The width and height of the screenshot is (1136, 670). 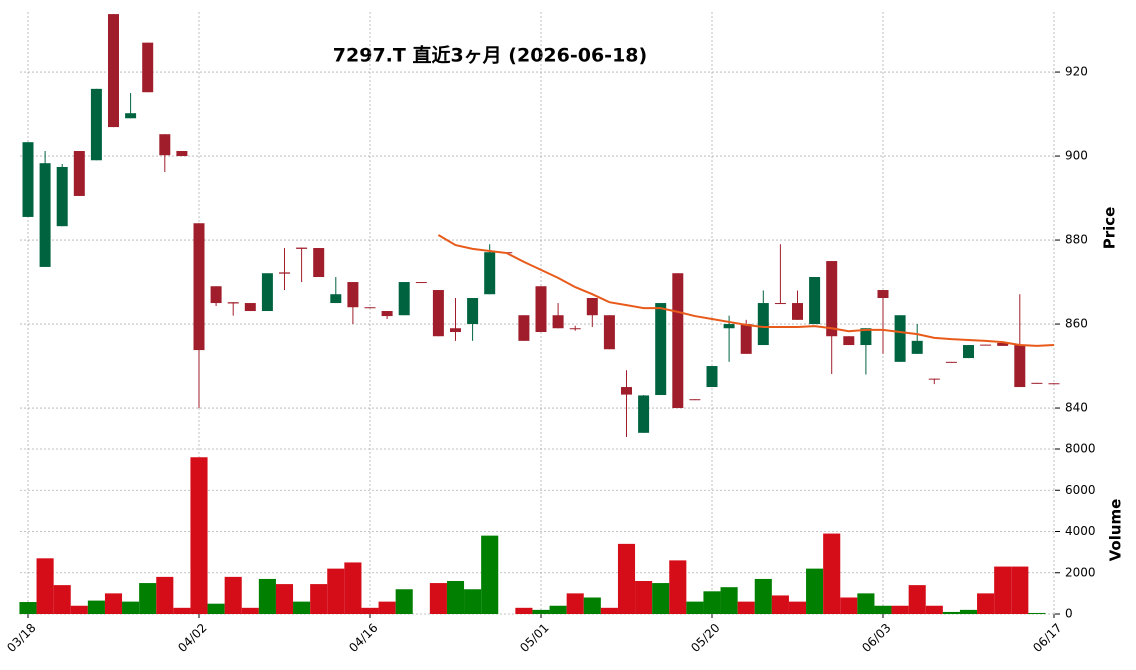 What do you see at coordinates (1076, 408) in the screenshot?
I see `y-tick-label: 840` at bounding box center [1076, 408].